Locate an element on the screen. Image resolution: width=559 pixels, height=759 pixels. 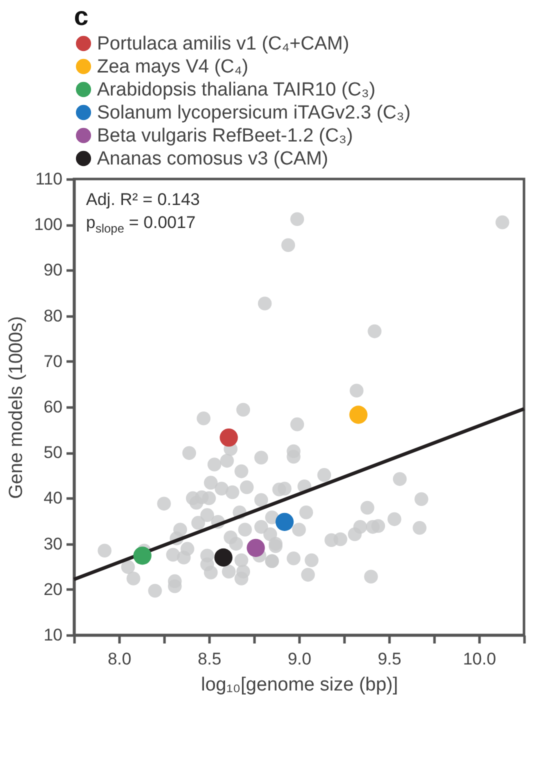
x-tick-label: 9.5 is located at coordinates (390, 659).